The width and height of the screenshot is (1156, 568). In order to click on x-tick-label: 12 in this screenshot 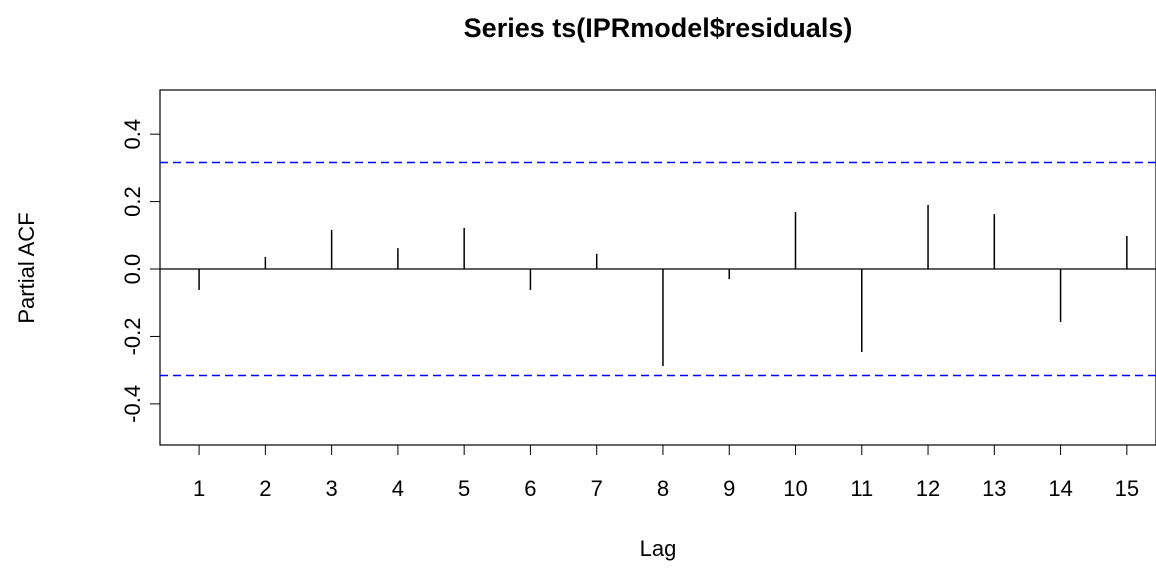, I will do `click(928, 488)`.